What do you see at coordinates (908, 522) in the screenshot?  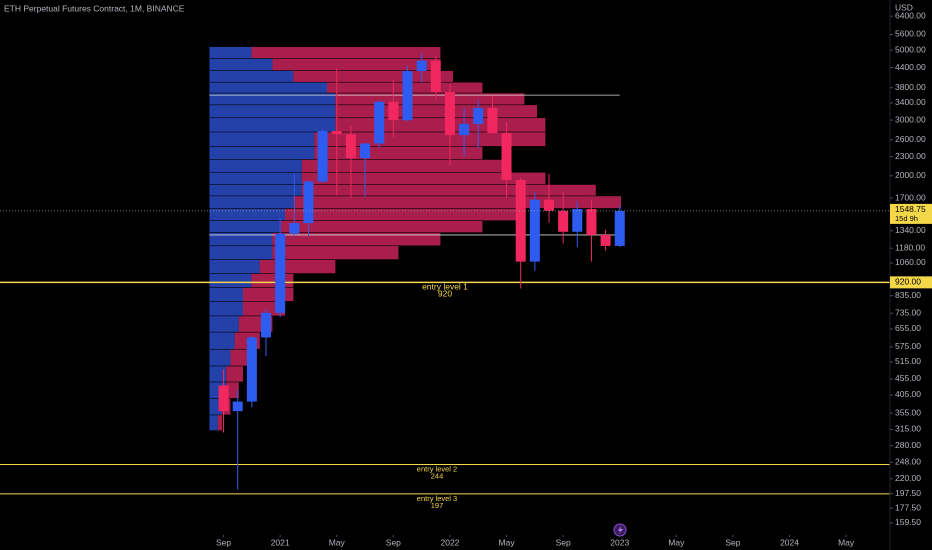 I see `y-tick-label: 159.50` at bounding box center [908, 522].